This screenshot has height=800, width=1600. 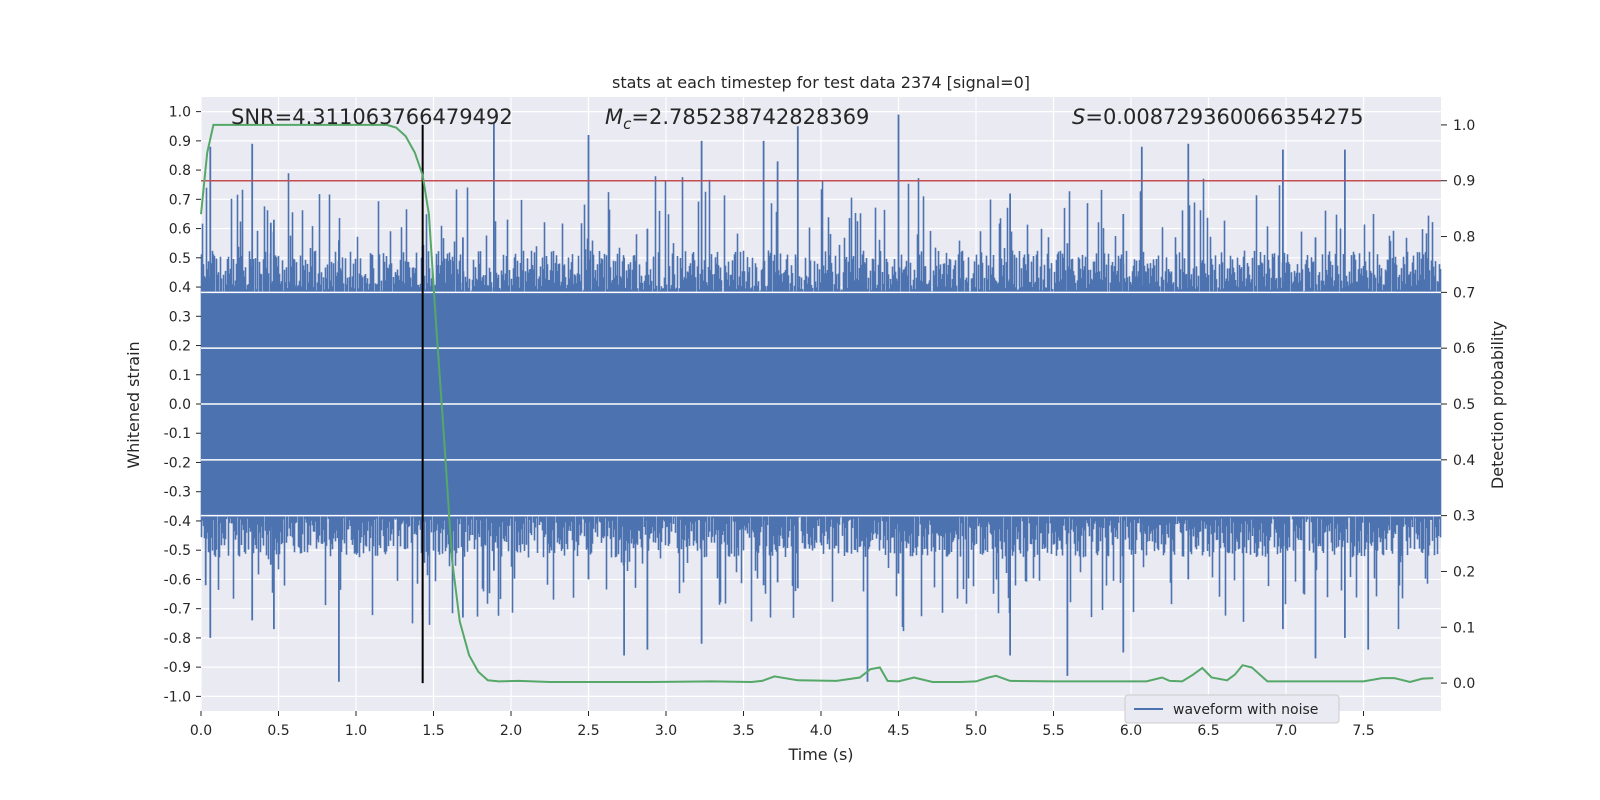 What do you see at coordinates (180, 113) in the screenshot?
I see `y-tick-label: 1.0` at bounding box center [180, 113].